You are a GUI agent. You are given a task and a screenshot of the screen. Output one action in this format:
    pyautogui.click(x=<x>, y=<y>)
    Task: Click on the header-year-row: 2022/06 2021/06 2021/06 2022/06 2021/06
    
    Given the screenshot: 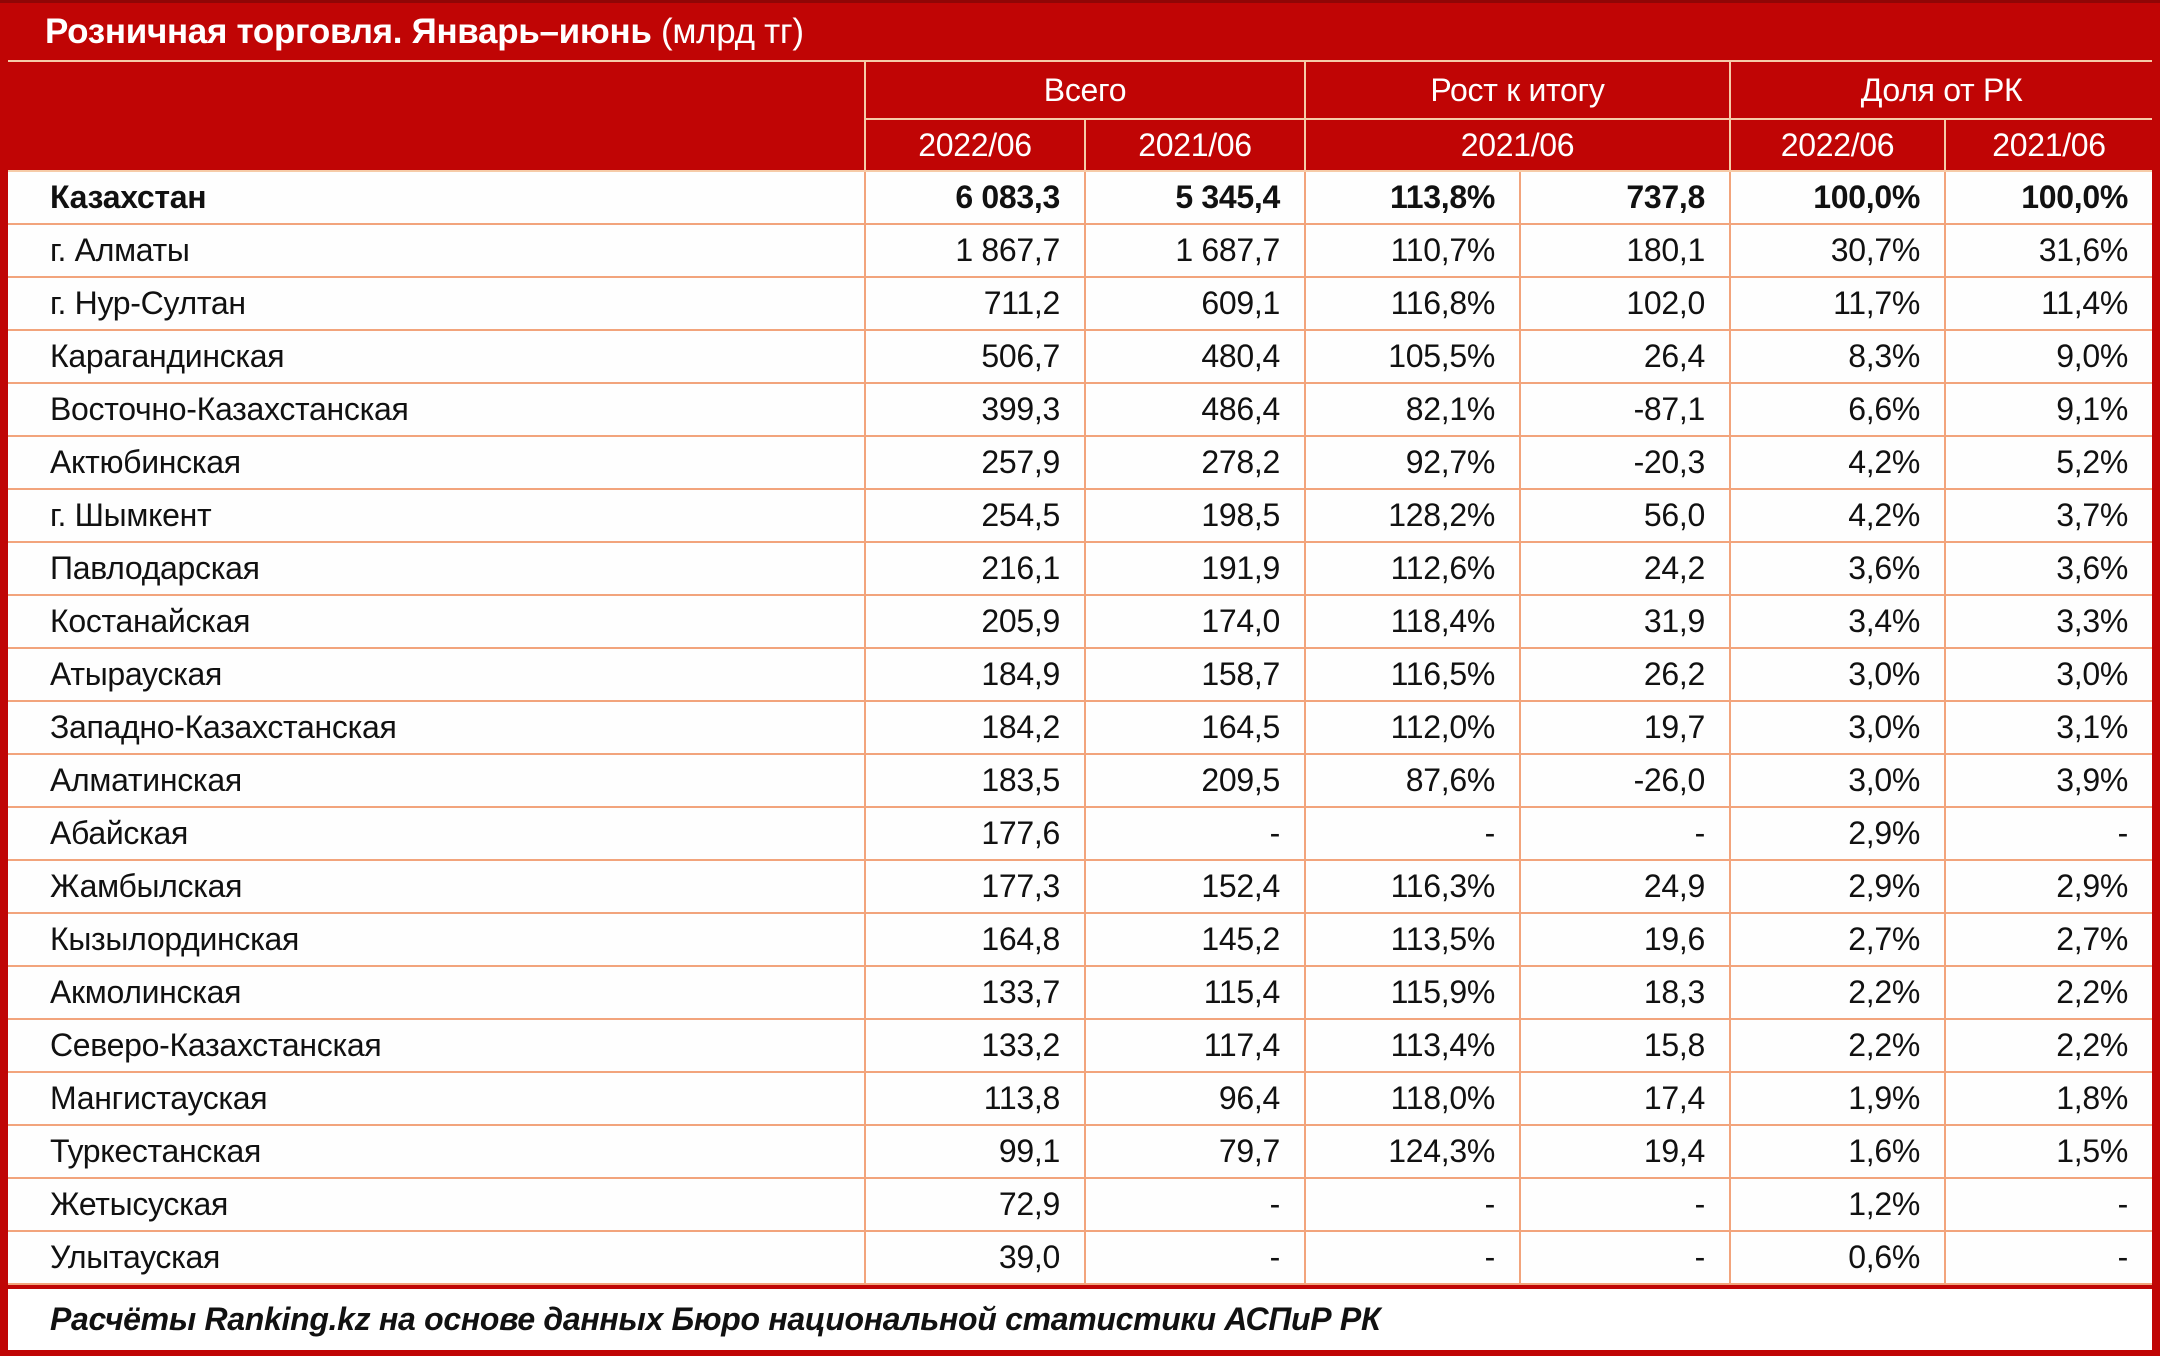 What is the action you would take?
    pyautogui.click(x=1080, y=145)
    